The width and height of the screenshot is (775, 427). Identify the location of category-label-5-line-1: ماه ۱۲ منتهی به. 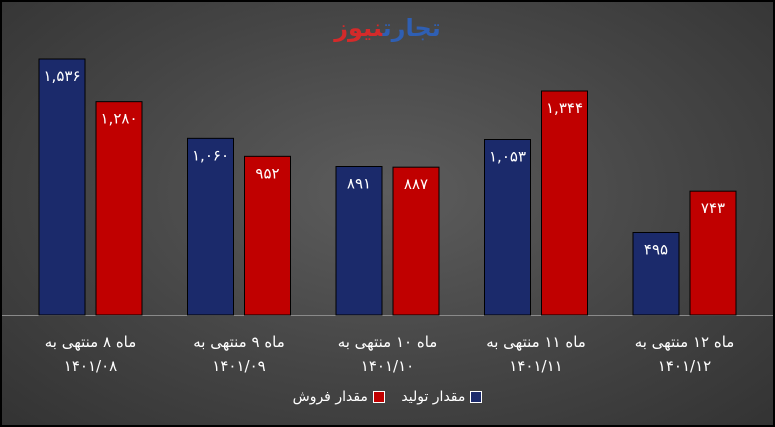
(685, 342).